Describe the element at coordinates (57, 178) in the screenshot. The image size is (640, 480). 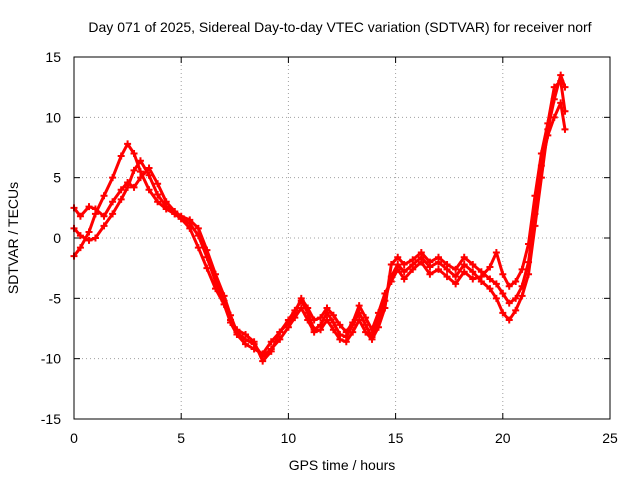
I see `y-tick-label: 5` at that location.